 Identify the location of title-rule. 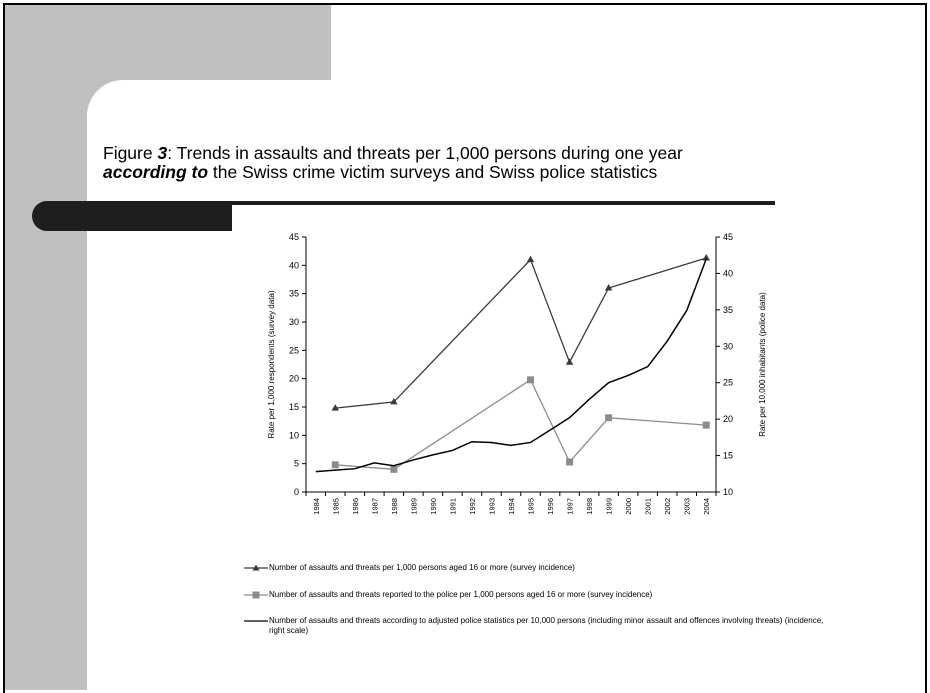
(503, 203).